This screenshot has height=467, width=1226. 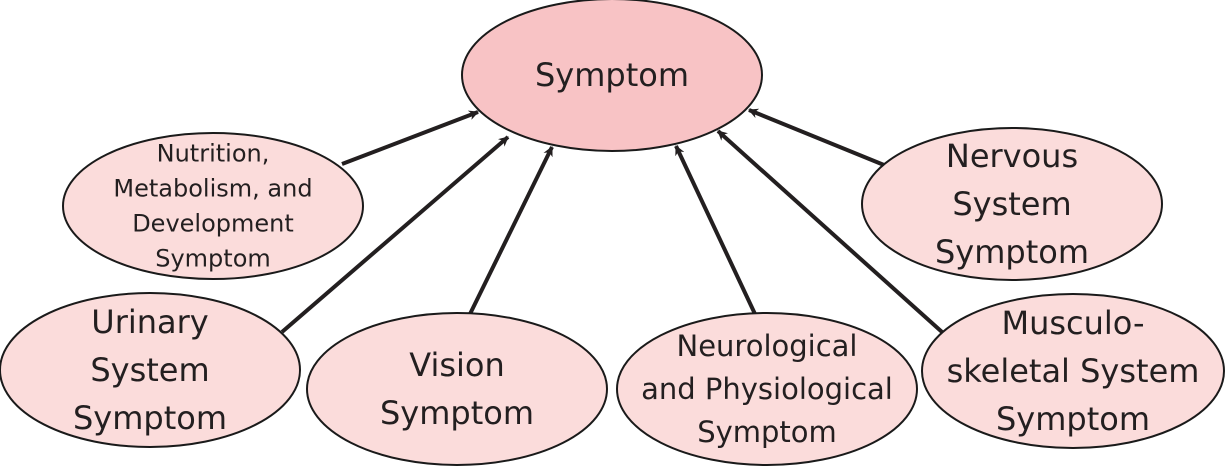 What do you see at coordinates (457, 413) in the screenshot?
I see `node-vision-label-line: Symptom` at bounding box center [457, 413].